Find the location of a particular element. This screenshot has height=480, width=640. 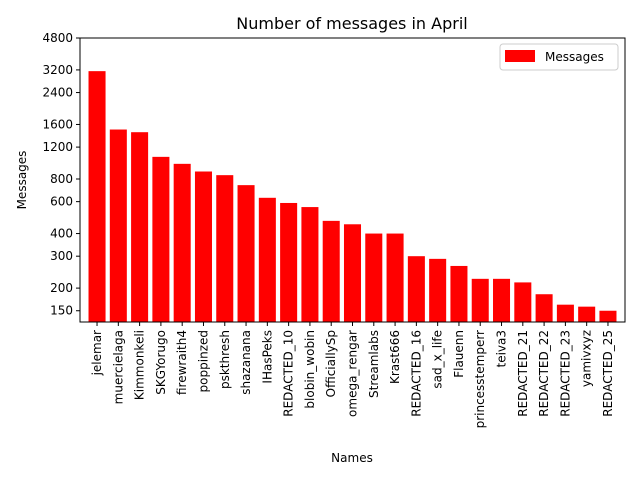

y-axis-ticks: 150 200 300 400 600 800 1200 1600 2400 3200 4800 is located at coordinates (61, 174).